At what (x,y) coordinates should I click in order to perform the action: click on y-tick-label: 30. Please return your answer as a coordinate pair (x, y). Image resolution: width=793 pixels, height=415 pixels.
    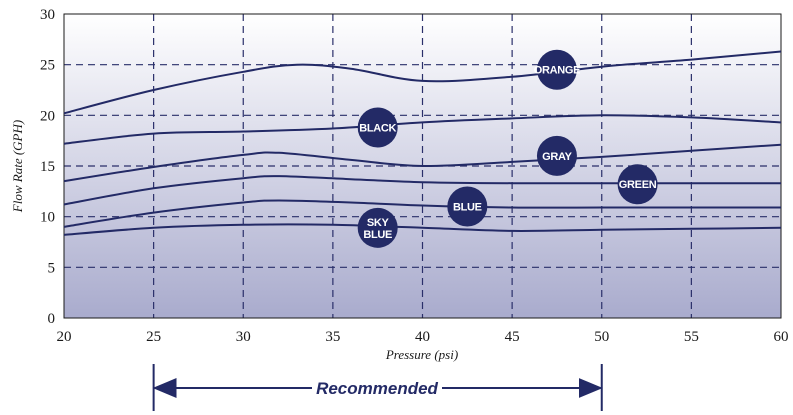
    Looking at the image, I should click on (47, 15).